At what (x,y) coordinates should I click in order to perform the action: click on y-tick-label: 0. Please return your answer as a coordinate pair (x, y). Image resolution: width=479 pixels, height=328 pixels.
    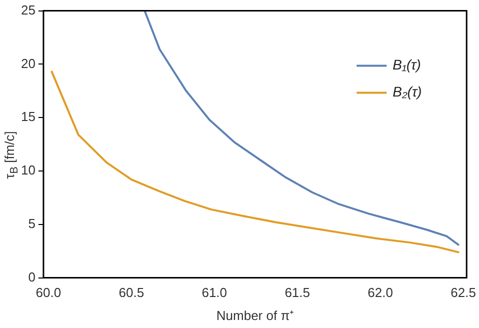
    Looking at the image, I should click on (32, 276).